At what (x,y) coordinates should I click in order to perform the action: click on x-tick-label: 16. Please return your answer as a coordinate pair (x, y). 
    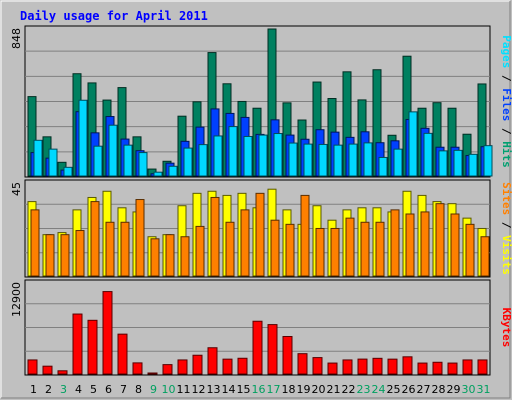
    Looking at the image, I should click on (259, 389).